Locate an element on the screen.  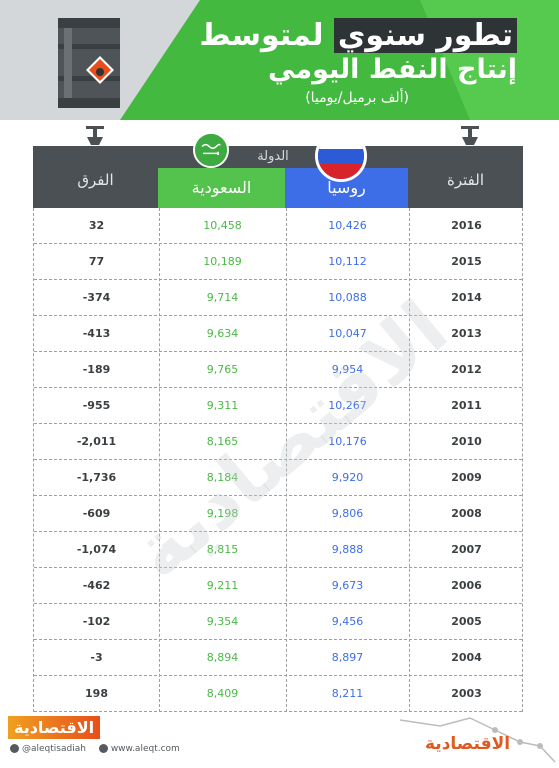
cell-russia: 9,920 is located at coordinates (347, 477).